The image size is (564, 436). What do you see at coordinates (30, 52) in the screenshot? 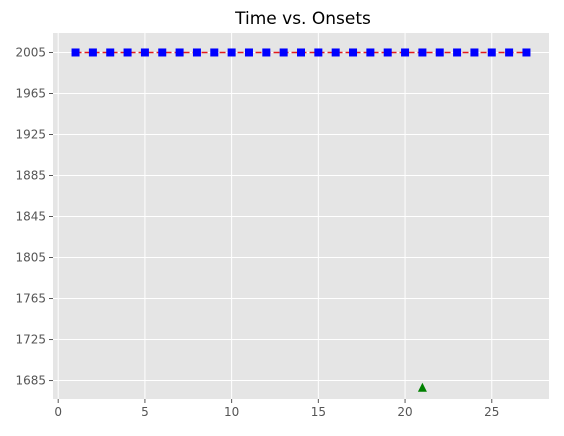
I see `y-tick-label: 2005` at bounding box center [30, 52].